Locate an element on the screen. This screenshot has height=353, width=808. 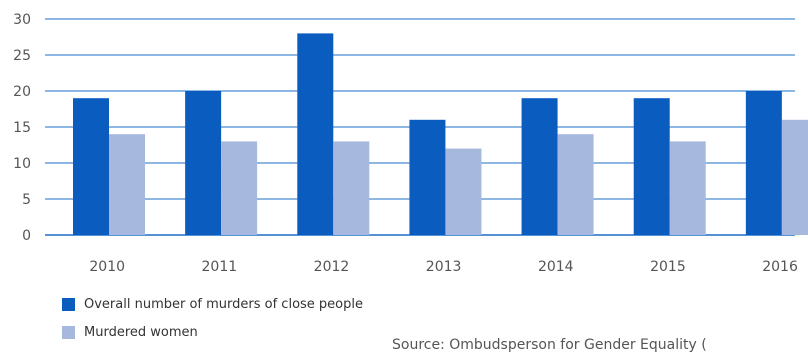
x-axis-ticks: 2010 2011 2012 2013 2014 2015 2016 is located at coordinates (443, 267).